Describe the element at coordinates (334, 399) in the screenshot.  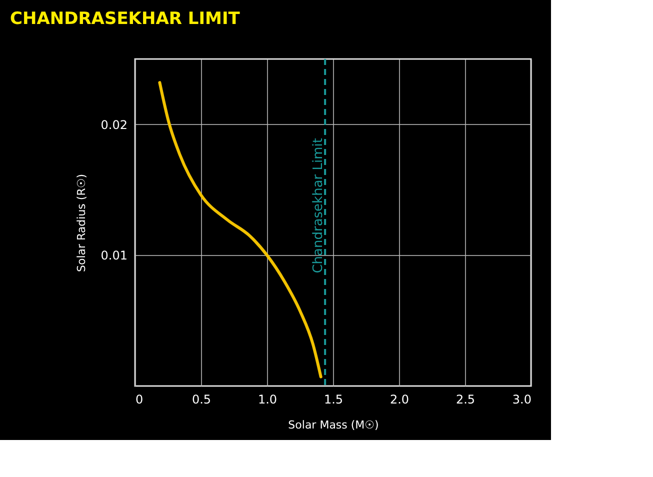
I see `x-tick-label: 1.5` at that location.